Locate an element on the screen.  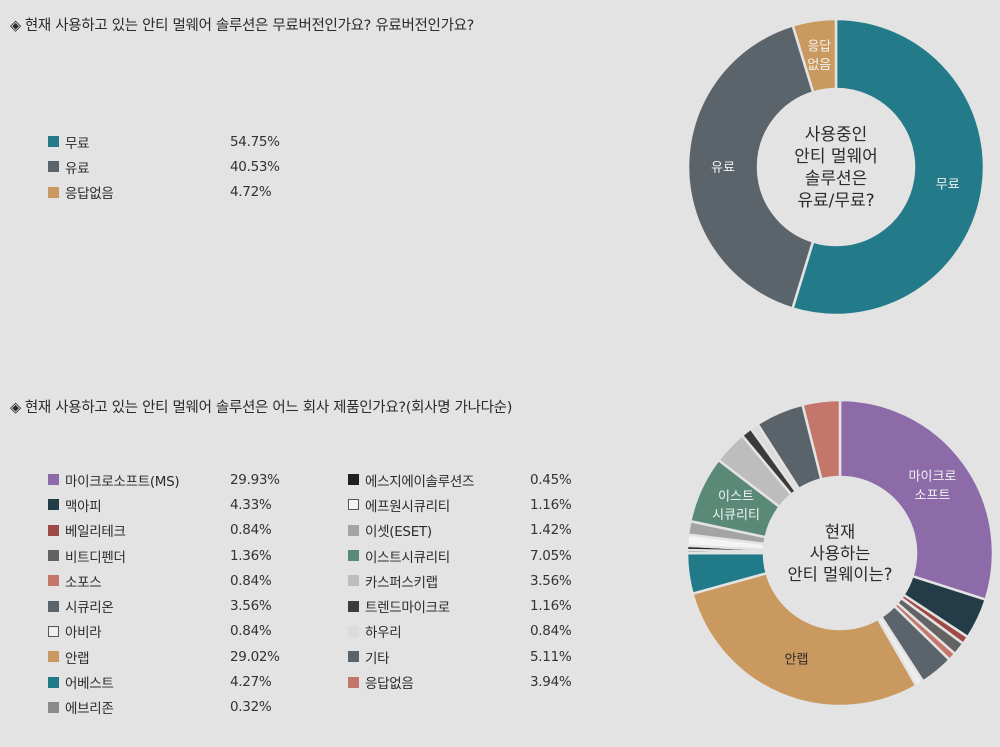
legend-value: 4.33% is located at coordinates (251, 504).